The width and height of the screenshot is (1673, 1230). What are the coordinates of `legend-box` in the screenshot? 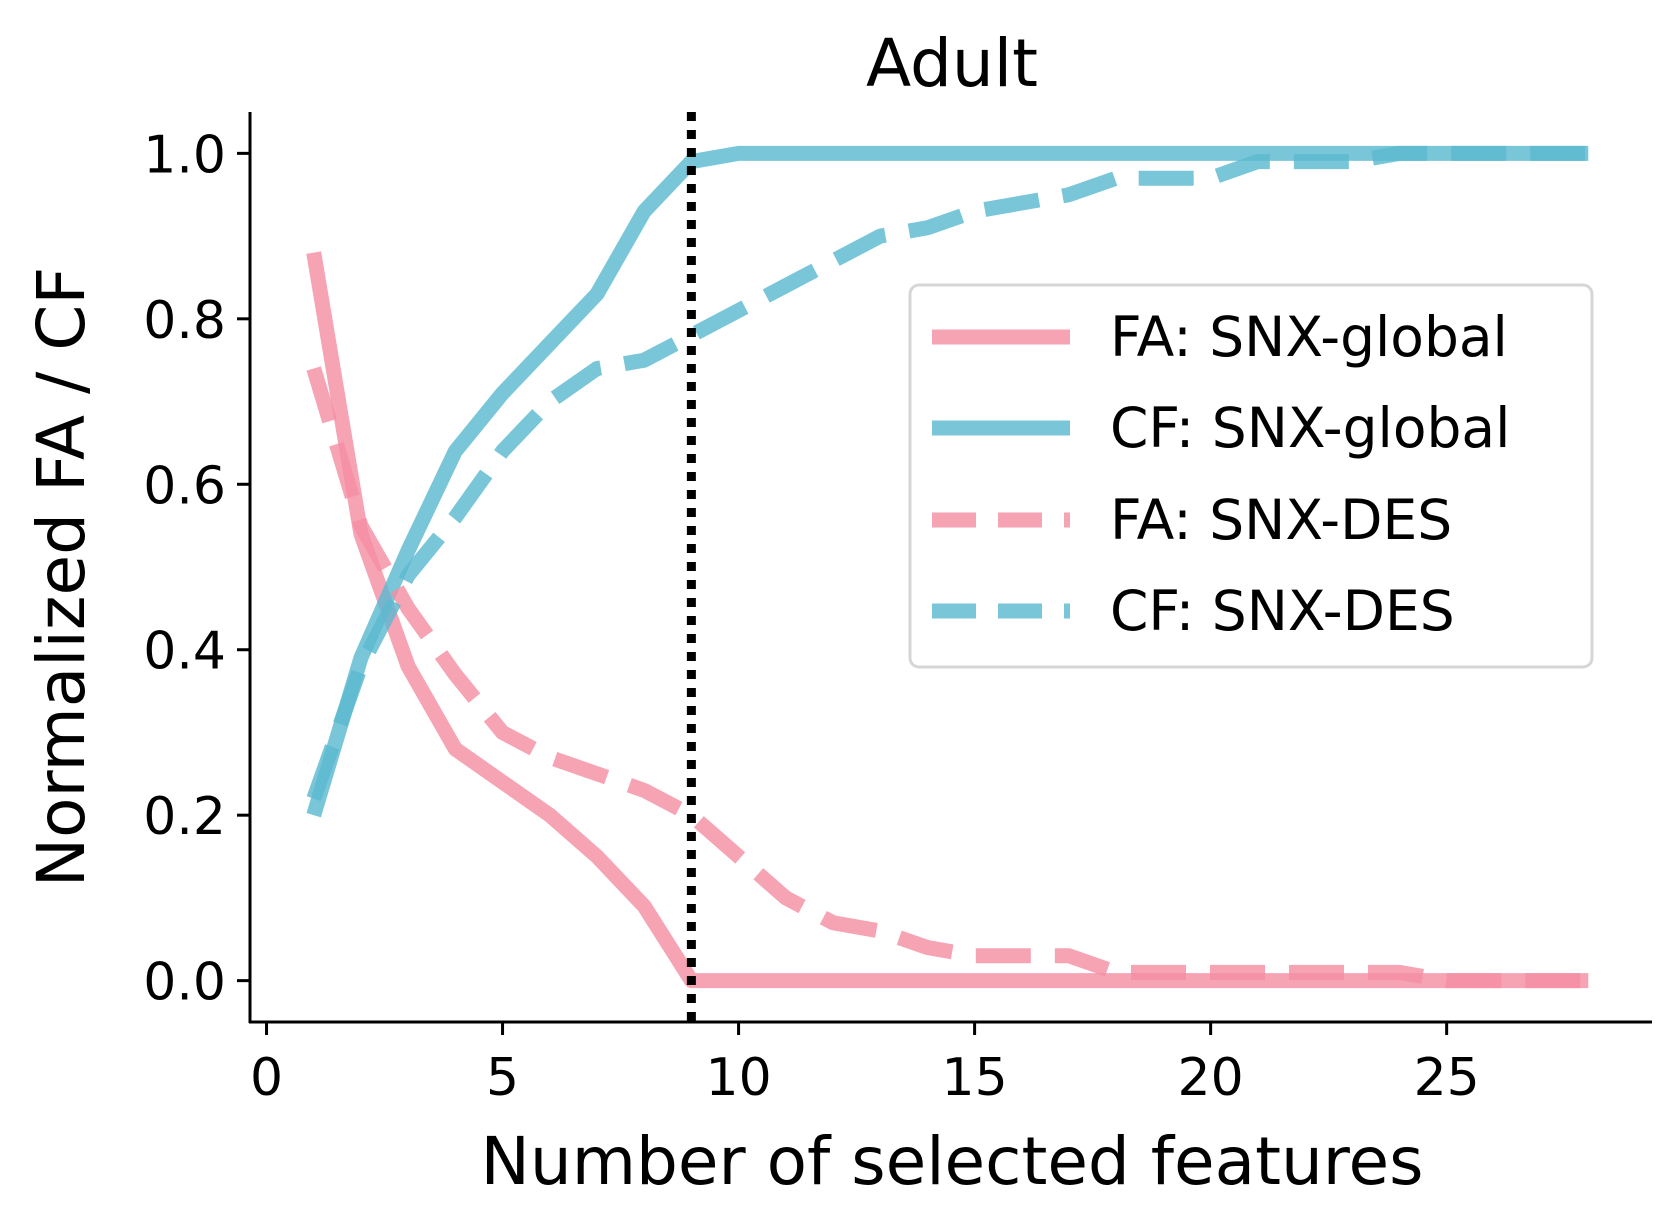 It's located at (1251, 476).